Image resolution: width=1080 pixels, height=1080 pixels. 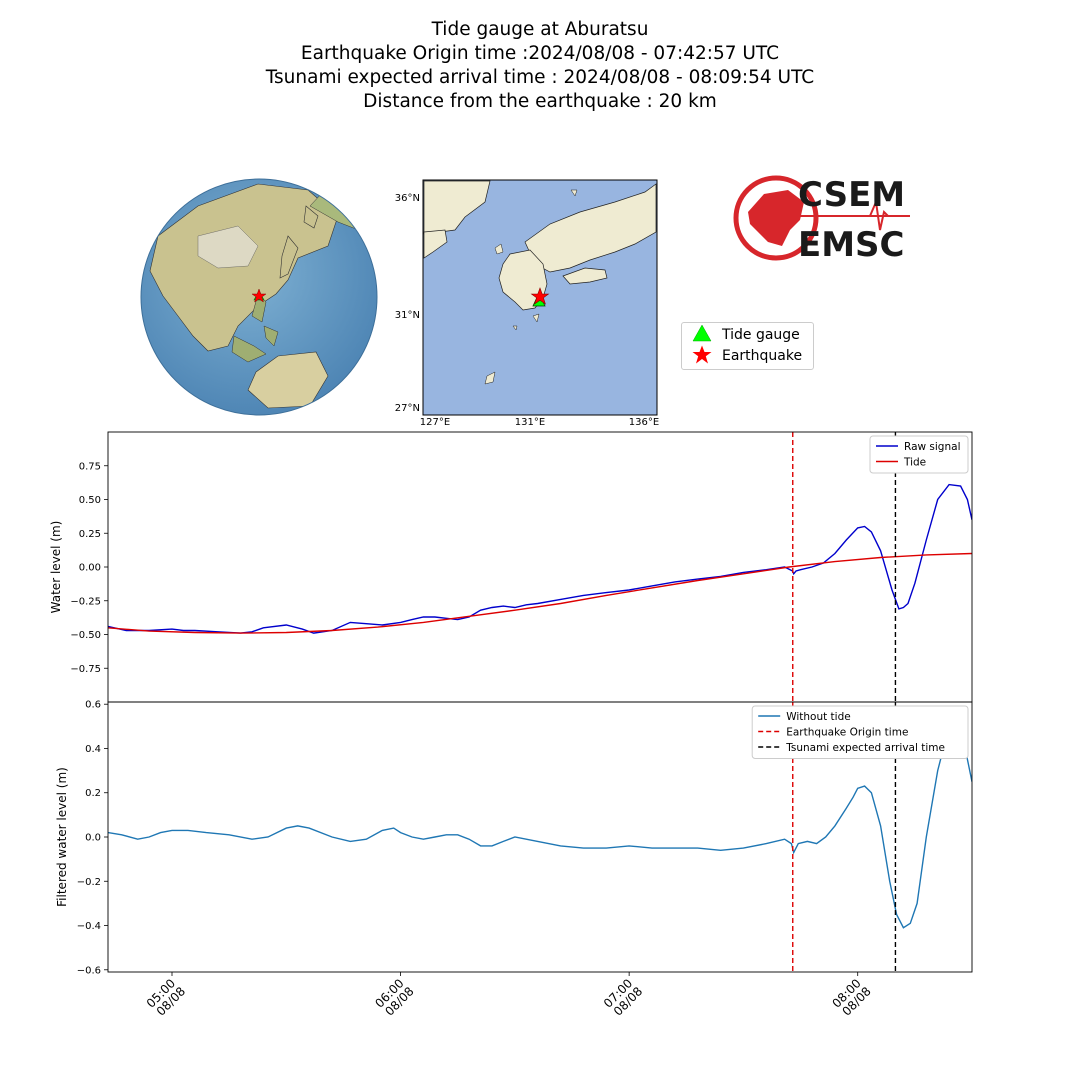 What do you see at coordinates (90, 466) in the screenshot?
I see `y-tick-label: 0.75` at bounding box center [90, 466].